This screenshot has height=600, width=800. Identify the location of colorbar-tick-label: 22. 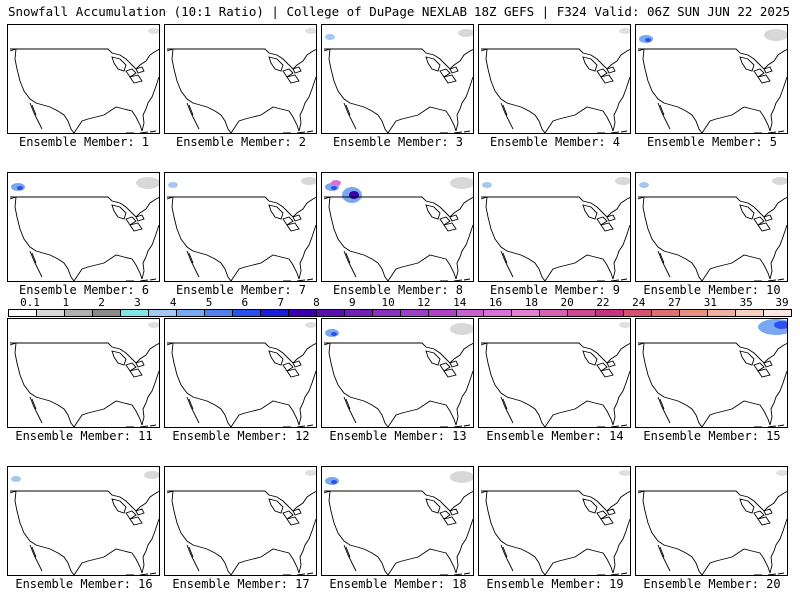
(603, 302).